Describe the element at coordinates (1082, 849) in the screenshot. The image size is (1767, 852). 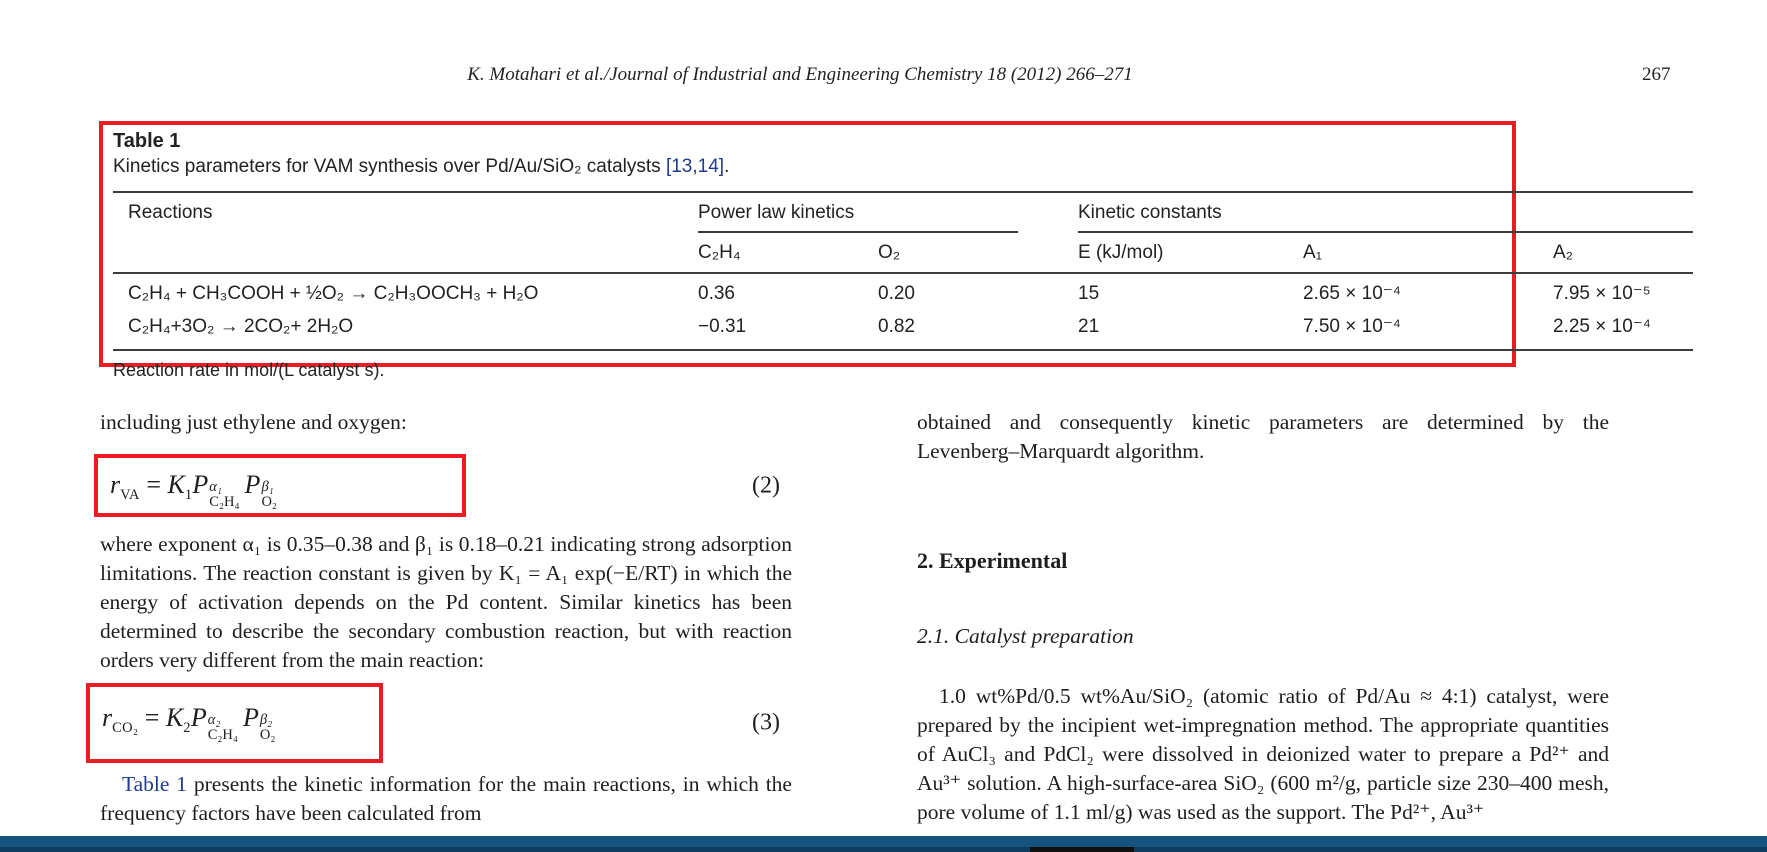
I see `bottom-taskbar-sliver` at that location.